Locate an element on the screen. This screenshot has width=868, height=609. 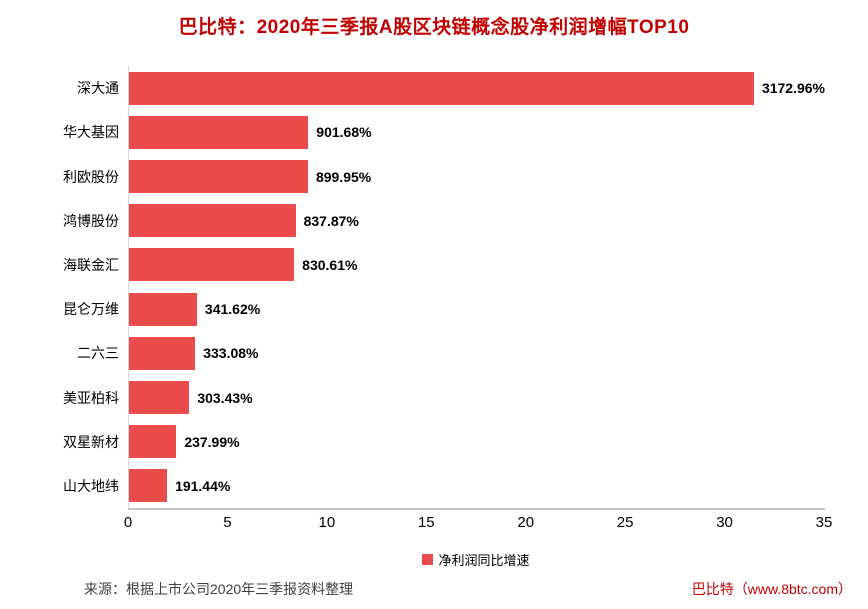
category-label: 利欧股份 is located at coordinates (91, 176).